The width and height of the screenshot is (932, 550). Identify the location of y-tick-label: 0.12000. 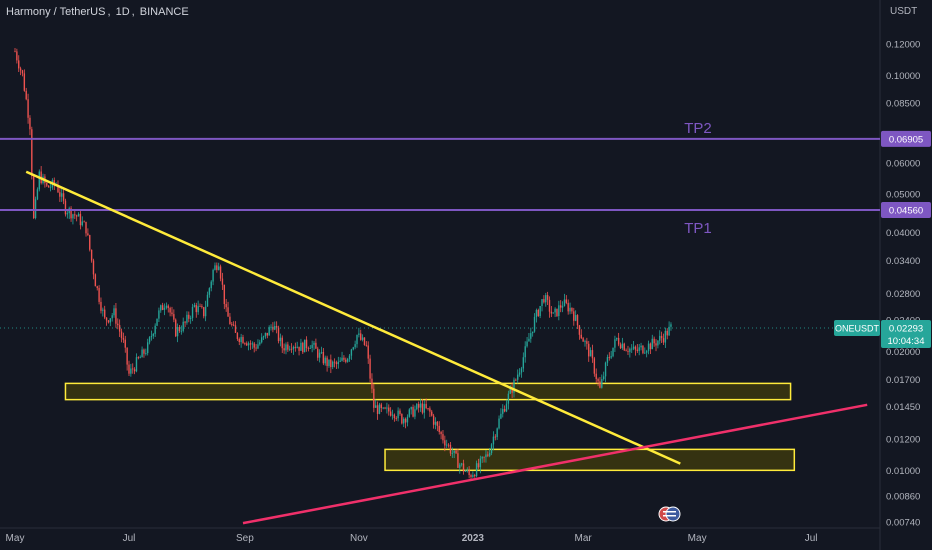
(903, 45).